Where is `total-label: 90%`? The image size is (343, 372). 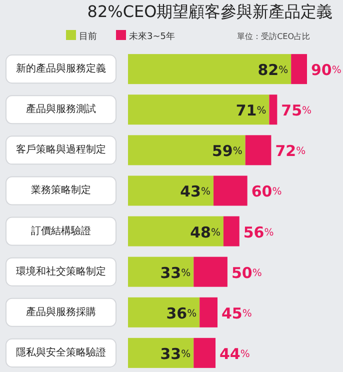 total-label: 90% is located at coordinates (326, 70).